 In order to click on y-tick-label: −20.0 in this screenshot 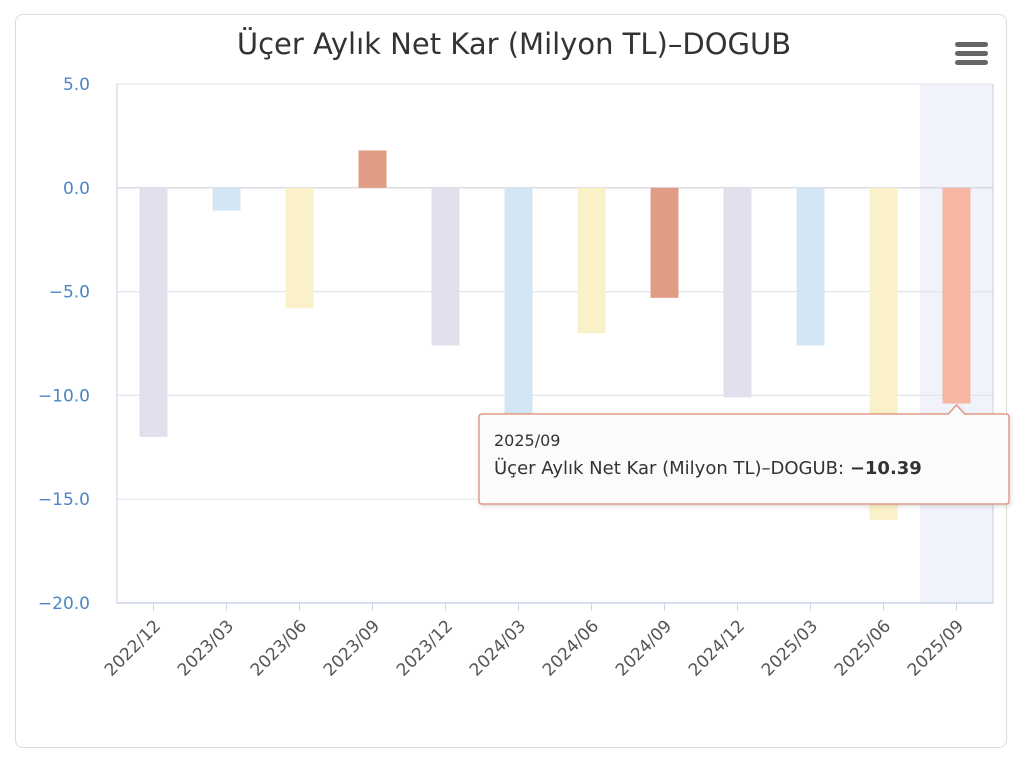, I will do `click(64, 604)`.